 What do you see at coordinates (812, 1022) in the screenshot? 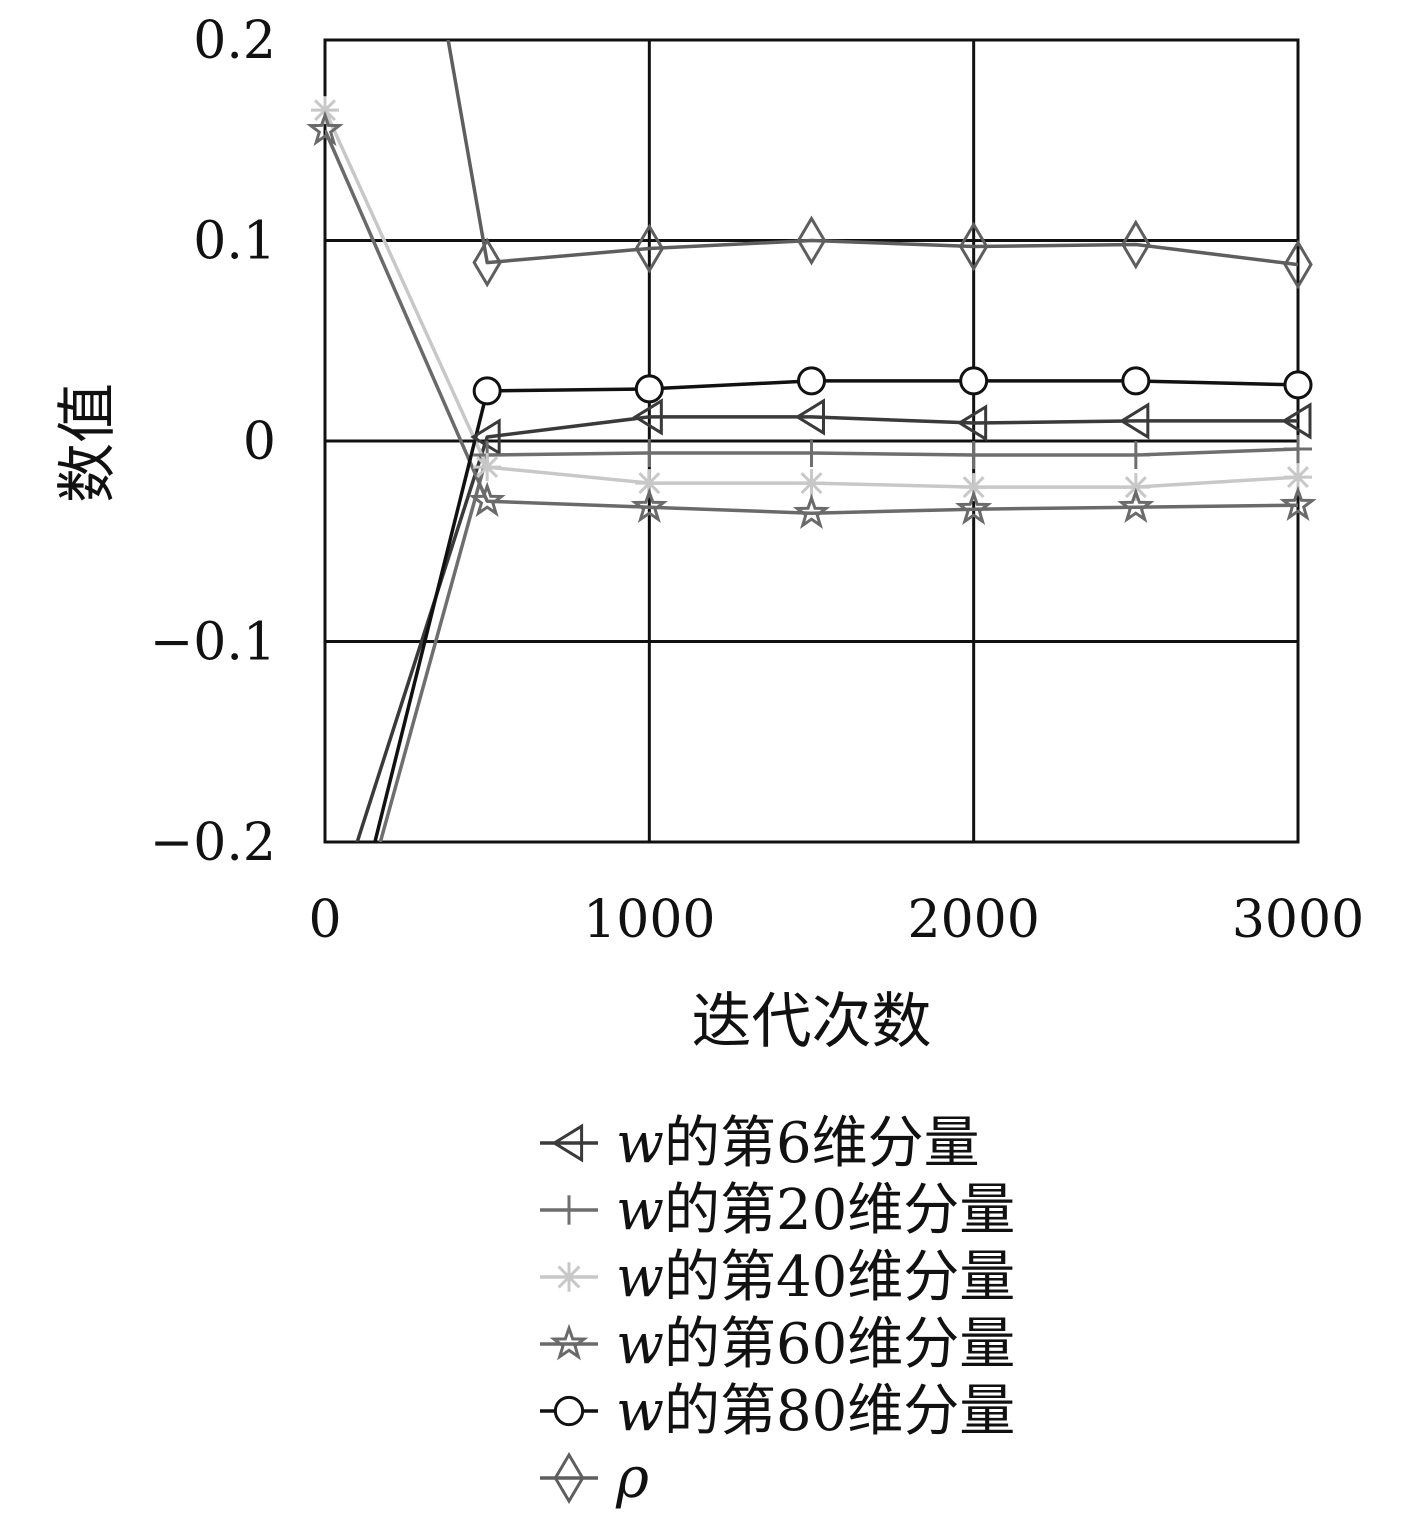
I see `x-axis-title: 迭代次数` at bounding box center [812, 1022].